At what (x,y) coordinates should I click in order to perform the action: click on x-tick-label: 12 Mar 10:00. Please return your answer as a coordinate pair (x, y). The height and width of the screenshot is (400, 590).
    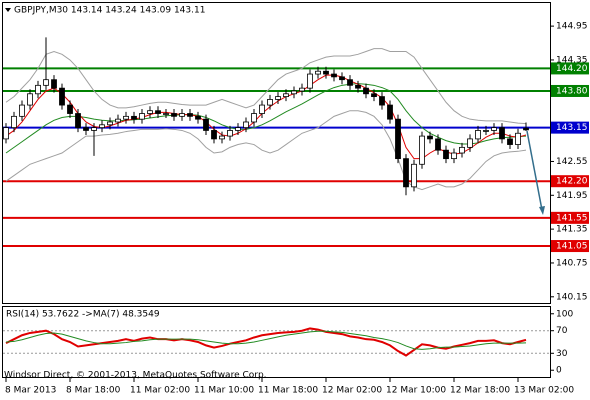
    Looking at the image, I should click on (416, 391).